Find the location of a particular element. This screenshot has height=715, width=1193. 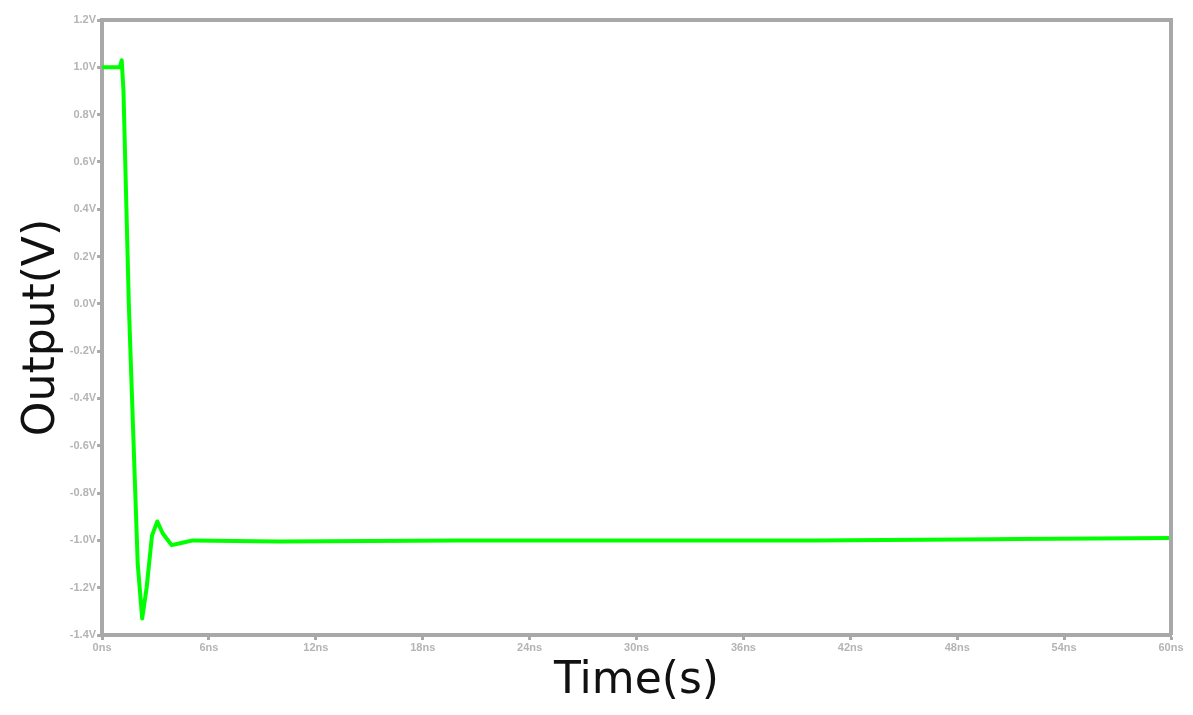

x-tick-label: 18ns is located at coordinates (423, 646).